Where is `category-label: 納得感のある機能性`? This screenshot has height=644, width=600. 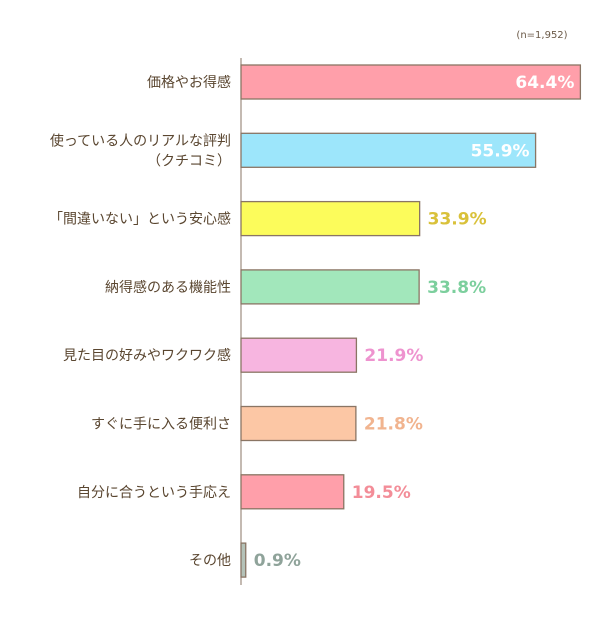
category-label: 納得感のある機能性 is located at coordinates (168, 287).